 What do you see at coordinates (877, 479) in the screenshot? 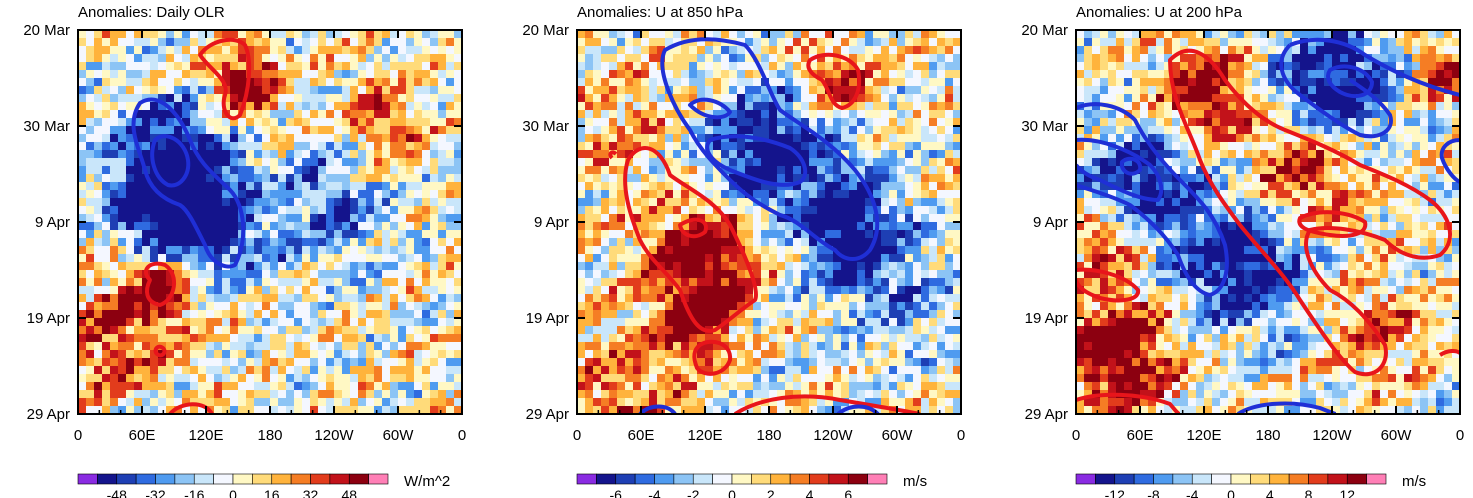
I see `colorbar-swatch` at bounding box center [877, 479].